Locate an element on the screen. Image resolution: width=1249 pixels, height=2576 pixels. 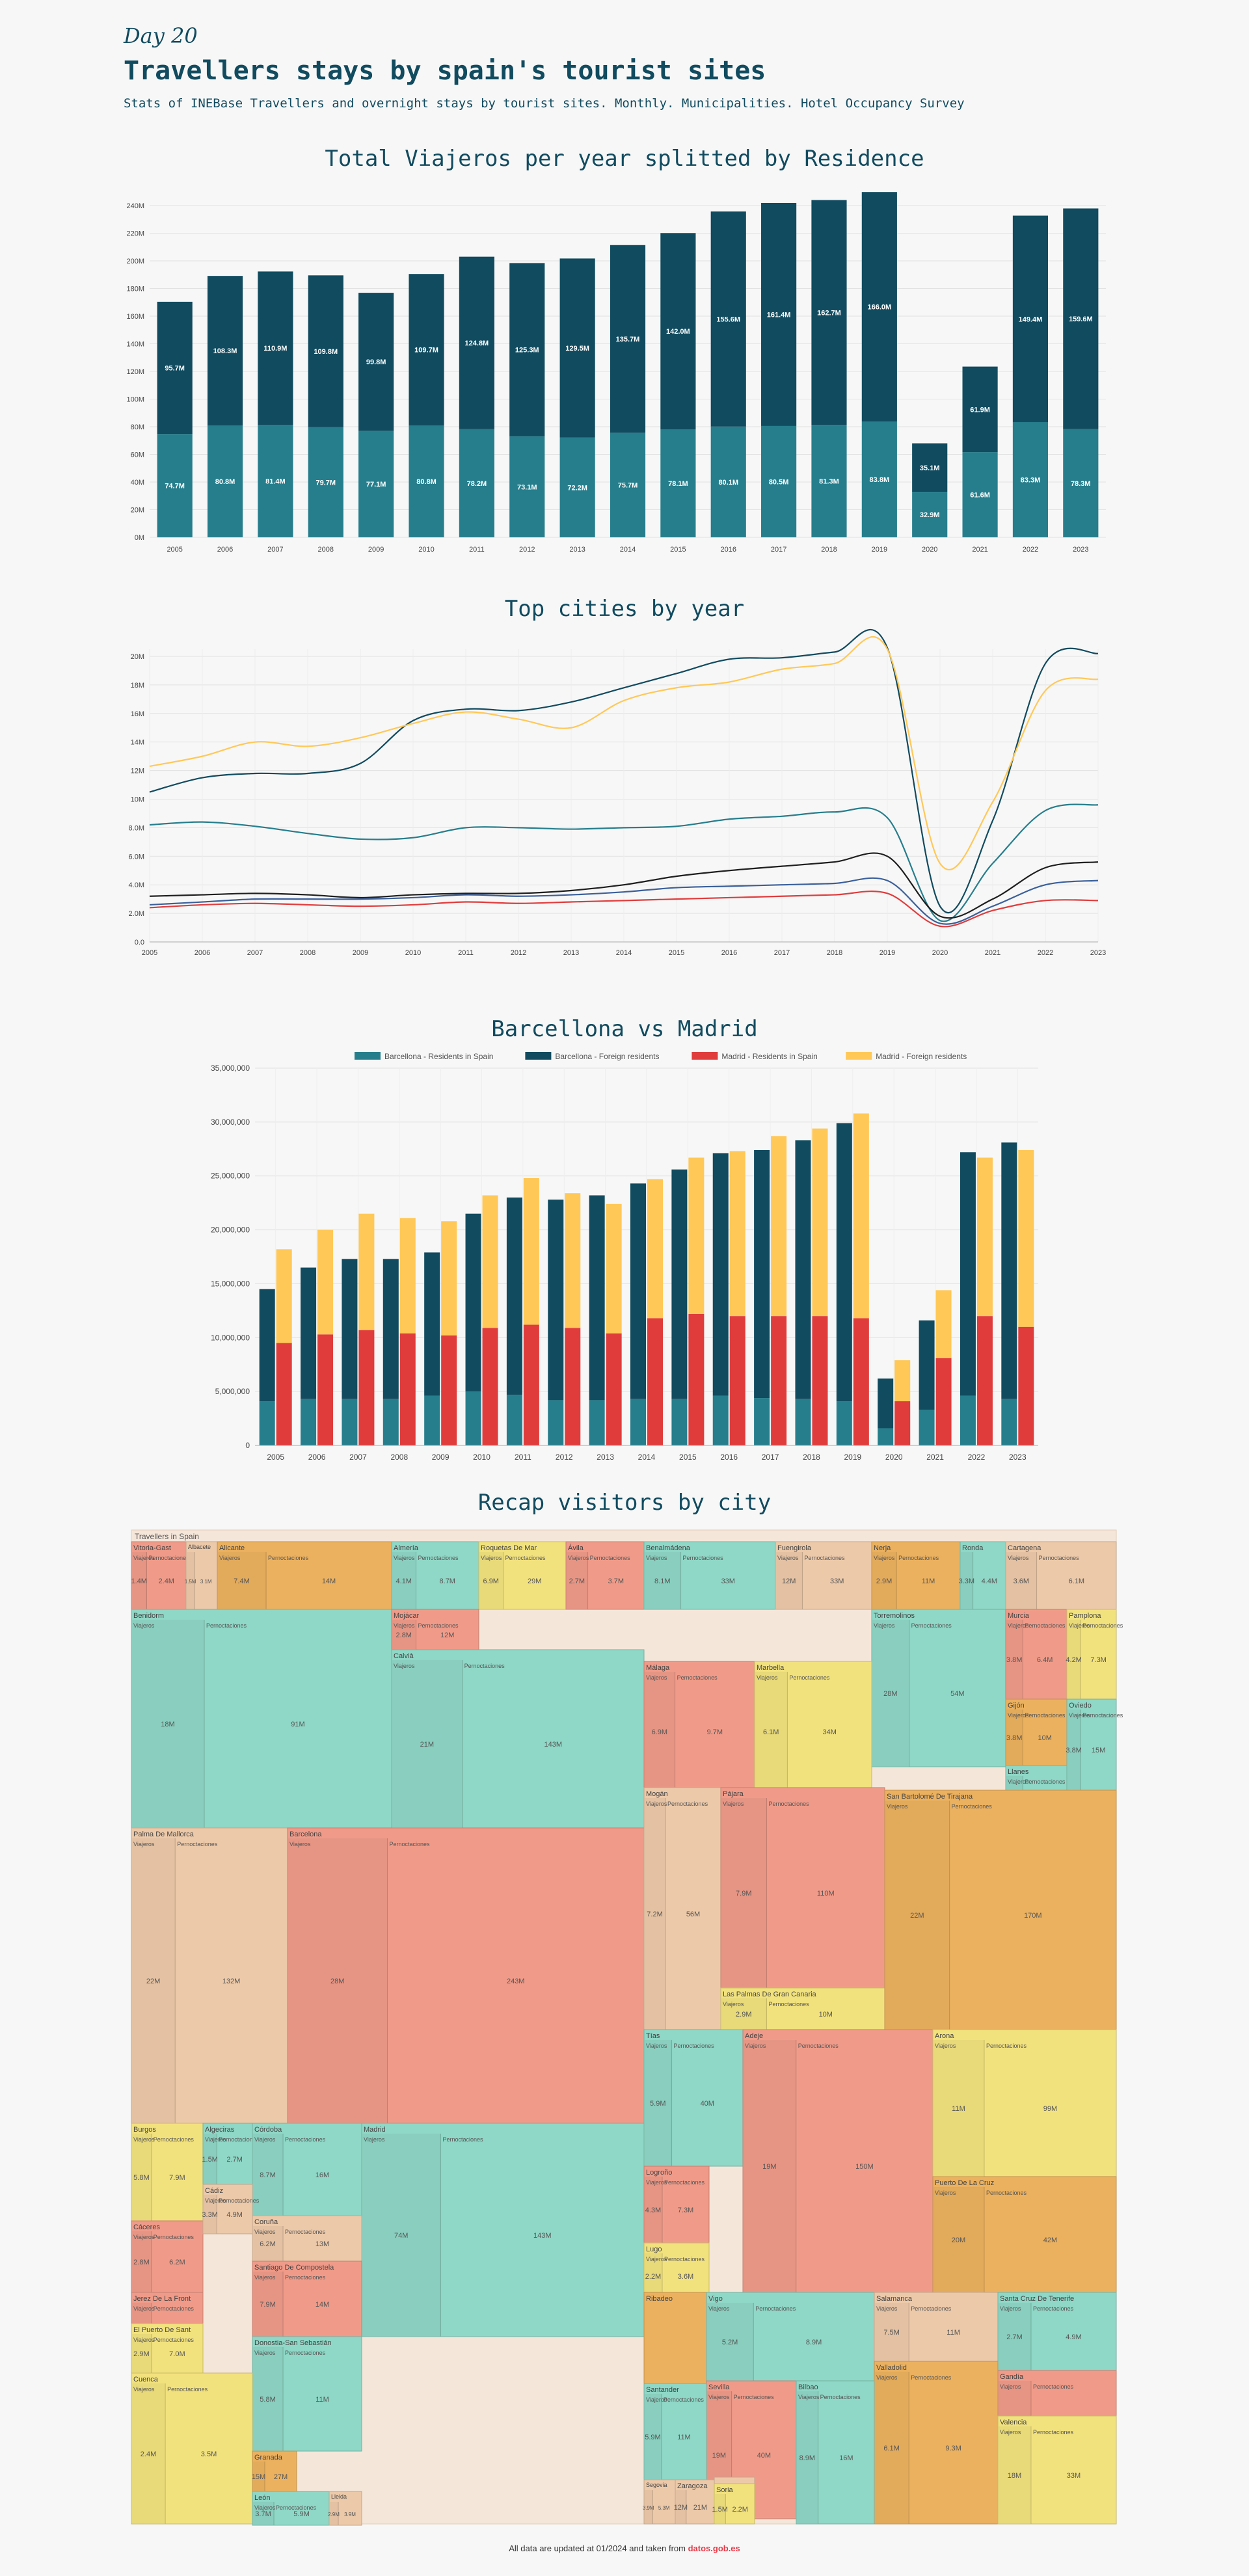
y-tick-label: 10,000,000 is located at coordinates (230, 1337).